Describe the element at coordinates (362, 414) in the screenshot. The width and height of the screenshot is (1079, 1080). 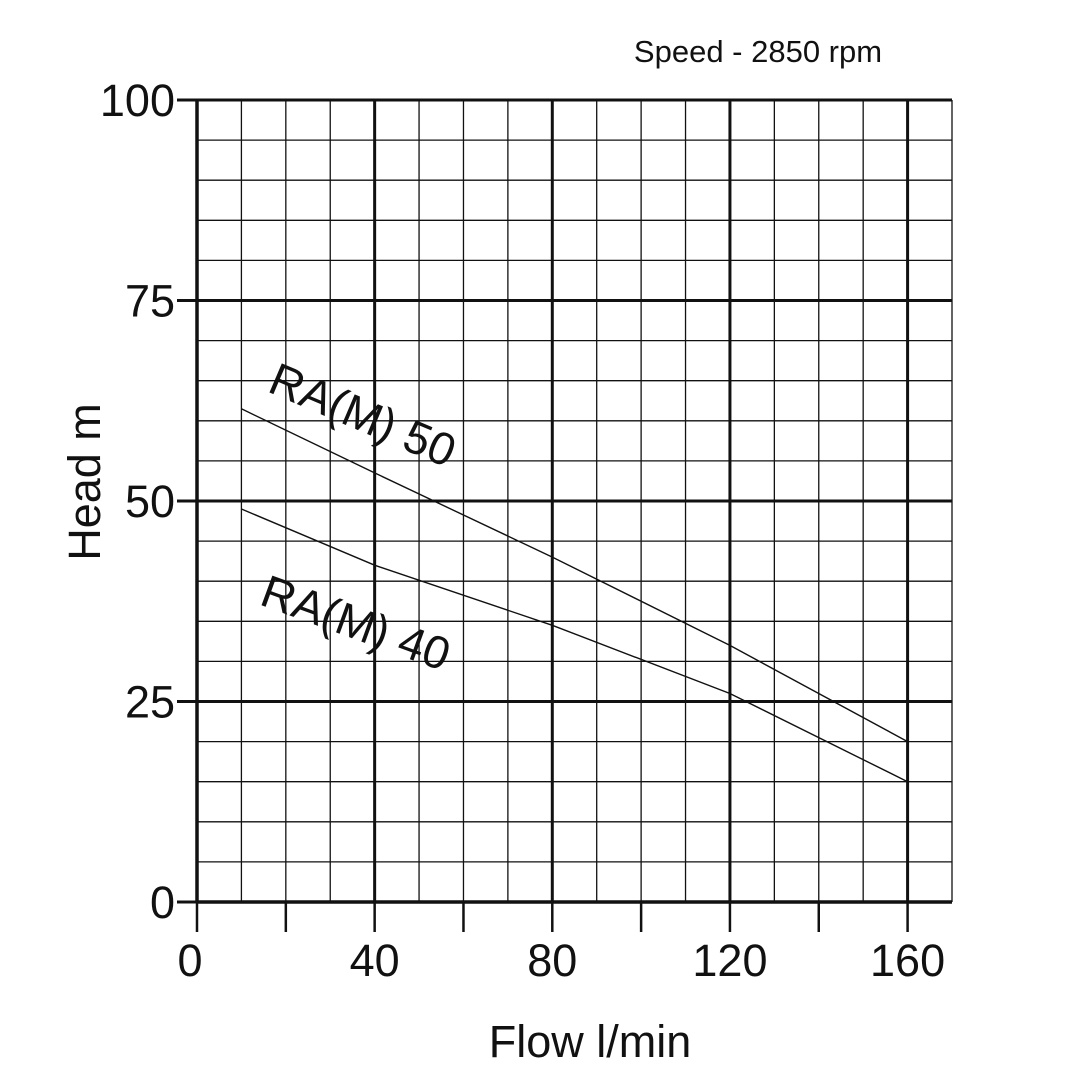
I see `series-label-ra-m-50: RA(M) 50` at that location.